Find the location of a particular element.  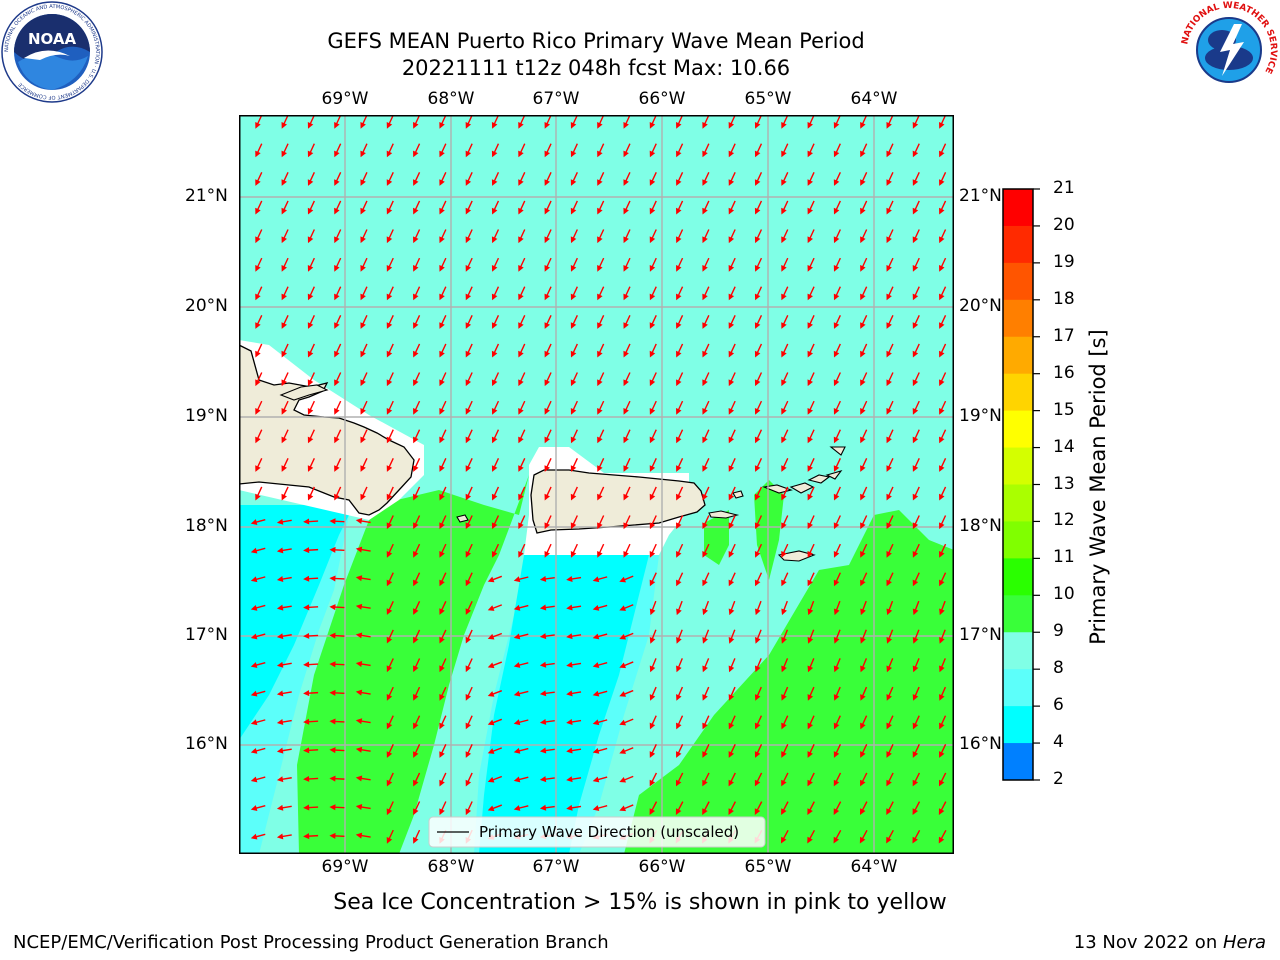

region-period-10-11-west is located at coordinates (413, 664).